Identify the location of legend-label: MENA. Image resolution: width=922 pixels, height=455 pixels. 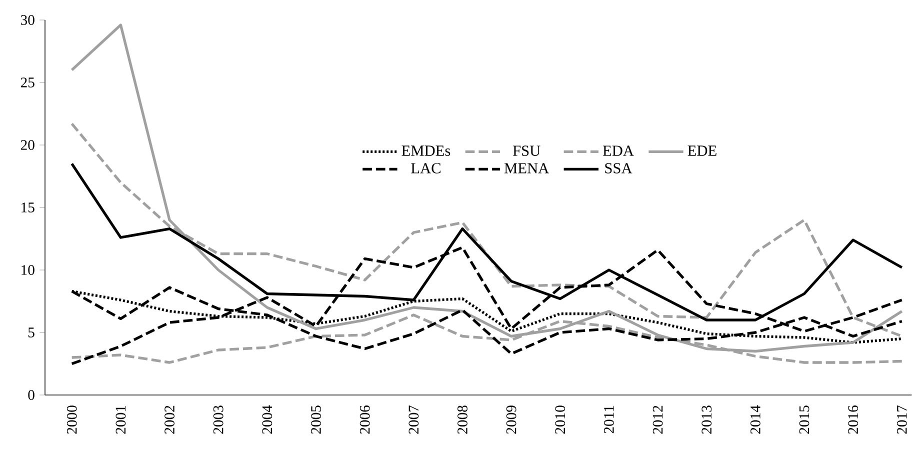
(527, 168).